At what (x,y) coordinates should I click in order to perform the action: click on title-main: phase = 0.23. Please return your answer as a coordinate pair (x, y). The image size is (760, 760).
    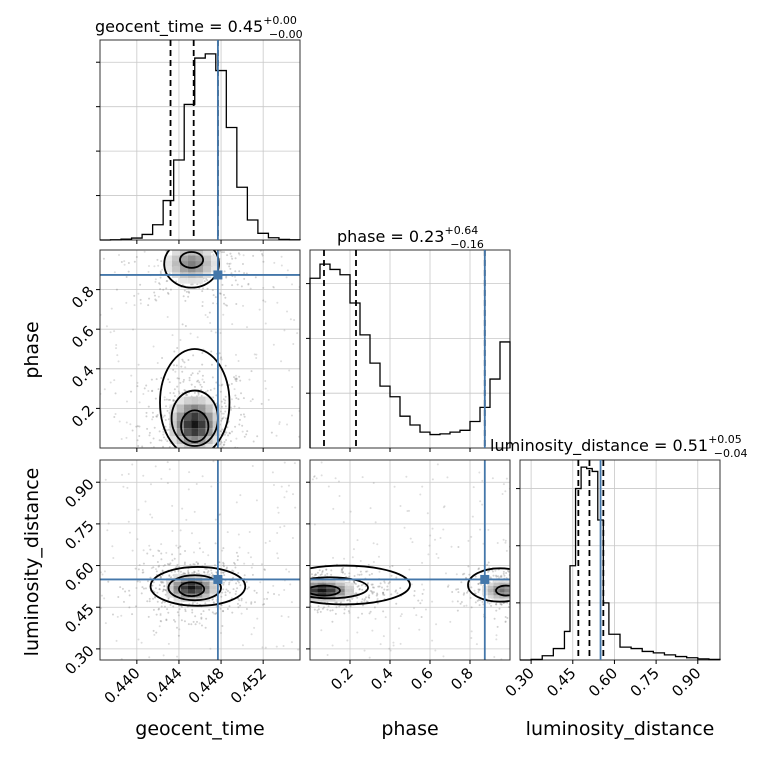
    Looking at the image, I should click on (390, 236).